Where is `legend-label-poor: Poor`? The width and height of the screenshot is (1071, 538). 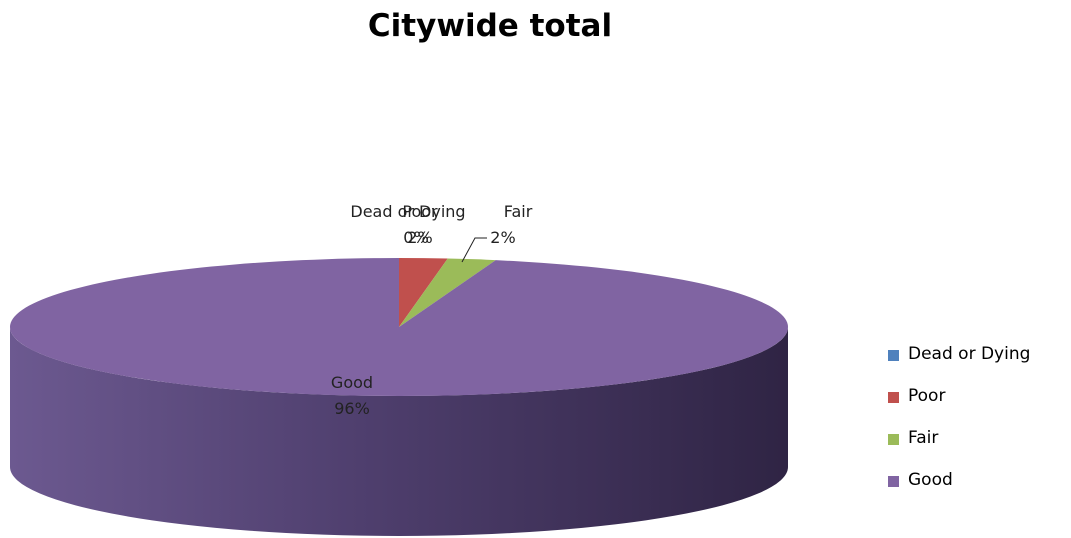
legend-label-poor: Poor is located at coordinates (927, 396).